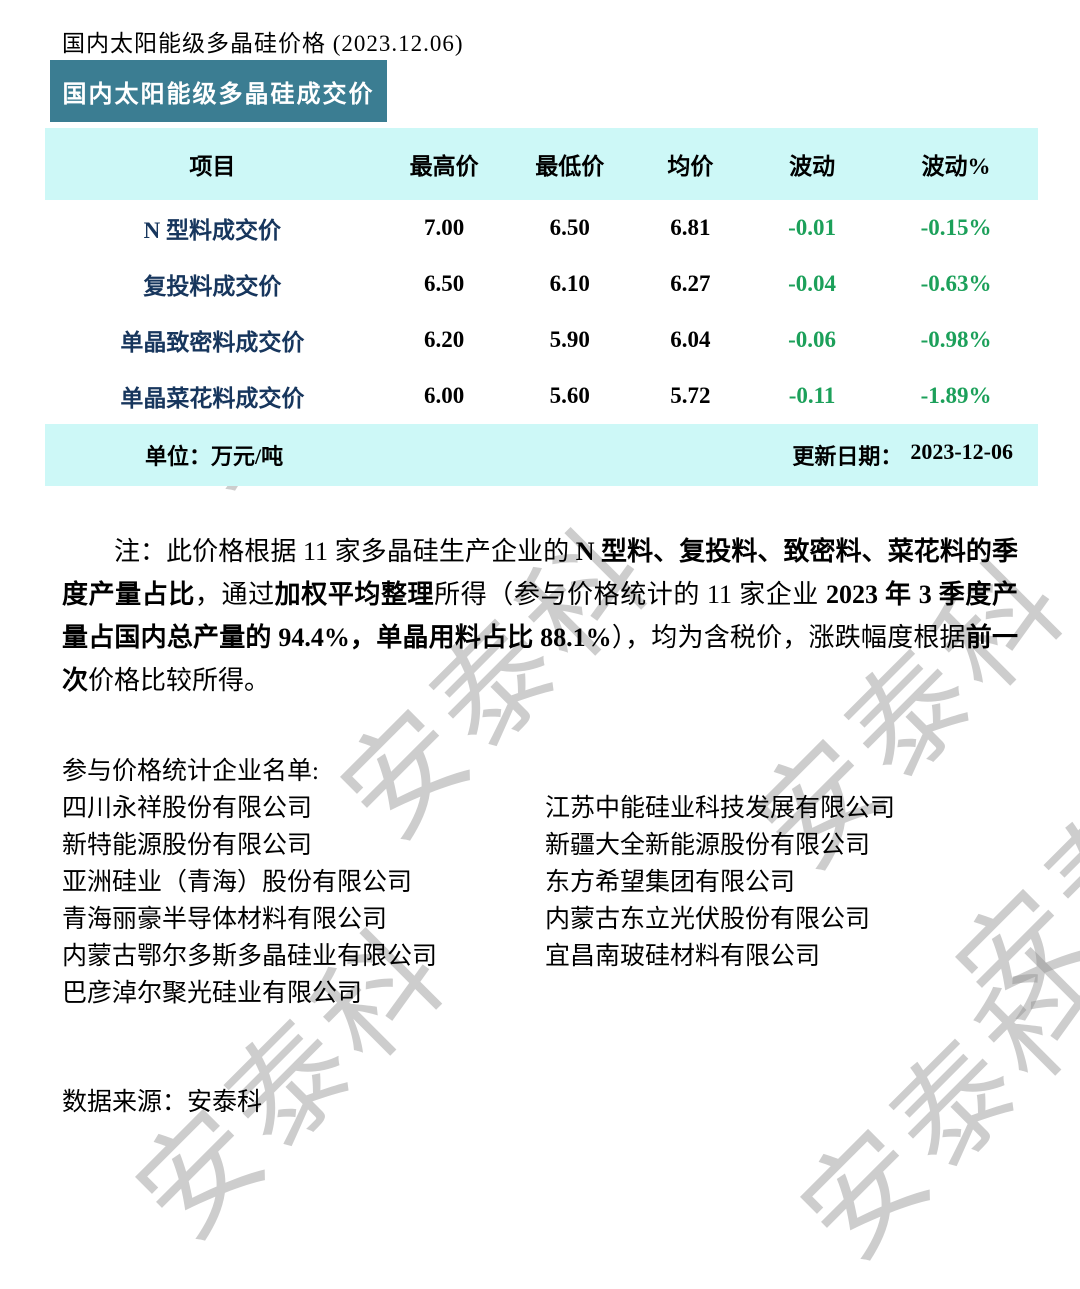  What do you see at coordinates (237, 882) in the screenshot?
I see `company-name: 亚洲硅业（青海）股份有限公司` at bounding box center [237, 882].